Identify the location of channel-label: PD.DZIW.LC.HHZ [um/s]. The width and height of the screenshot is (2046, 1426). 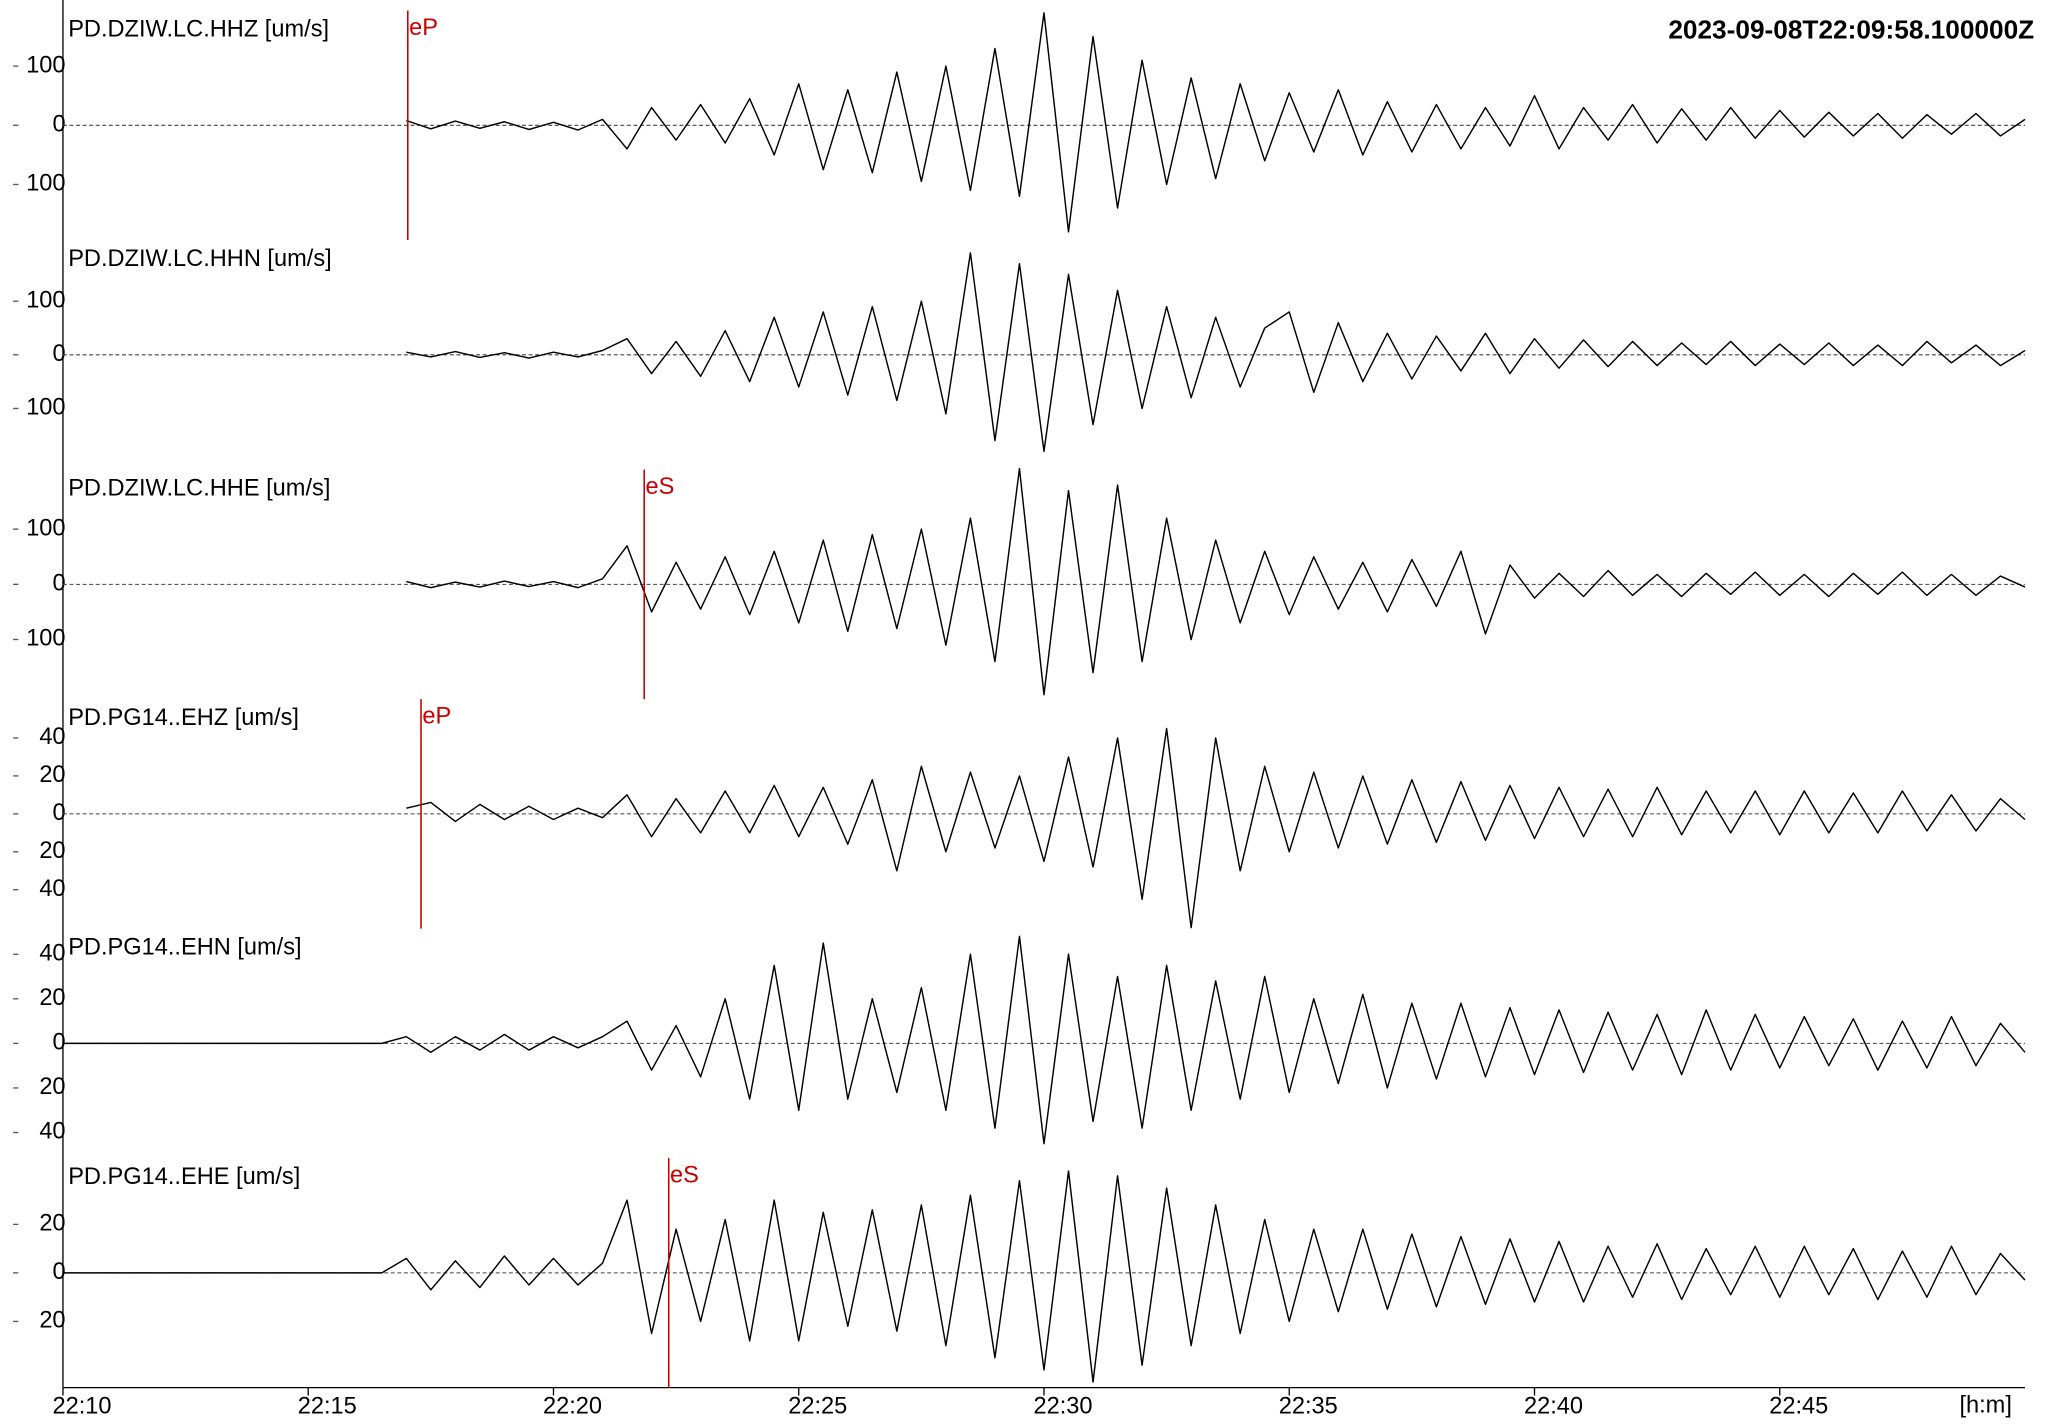
(198, 29).